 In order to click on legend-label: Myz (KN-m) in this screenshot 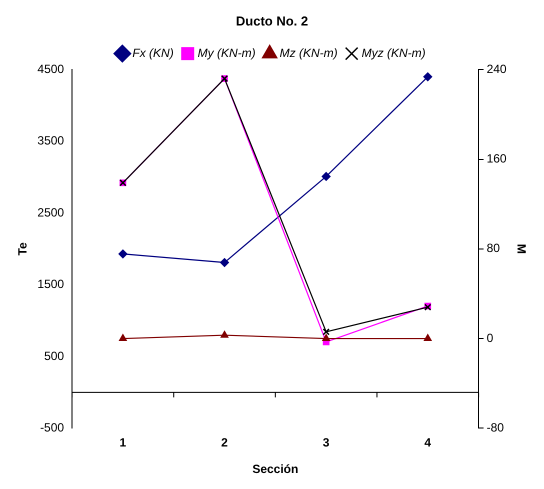, I will do `click(394, 53)`.